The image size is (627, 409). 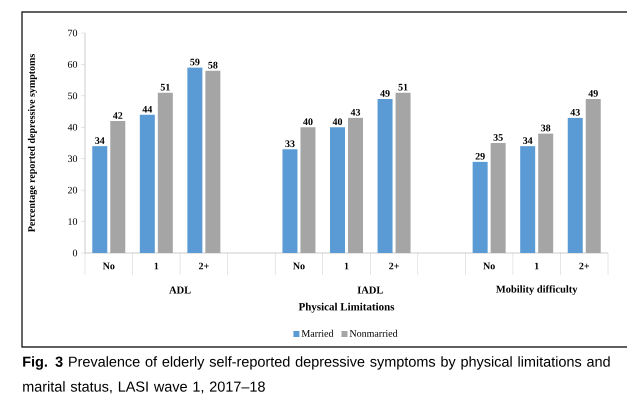 I want to click on y-tick-label: 30, so click(x=73, y=158).